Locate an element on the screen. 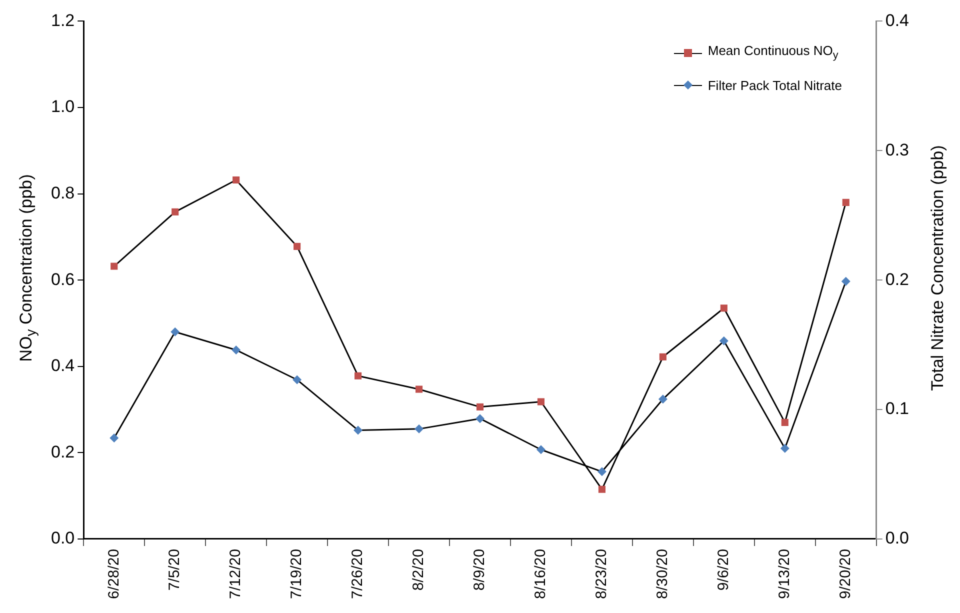 This screenshot has width=960, height=613. y2-tick-label: 0.3 is located at coordinates (897, 150).